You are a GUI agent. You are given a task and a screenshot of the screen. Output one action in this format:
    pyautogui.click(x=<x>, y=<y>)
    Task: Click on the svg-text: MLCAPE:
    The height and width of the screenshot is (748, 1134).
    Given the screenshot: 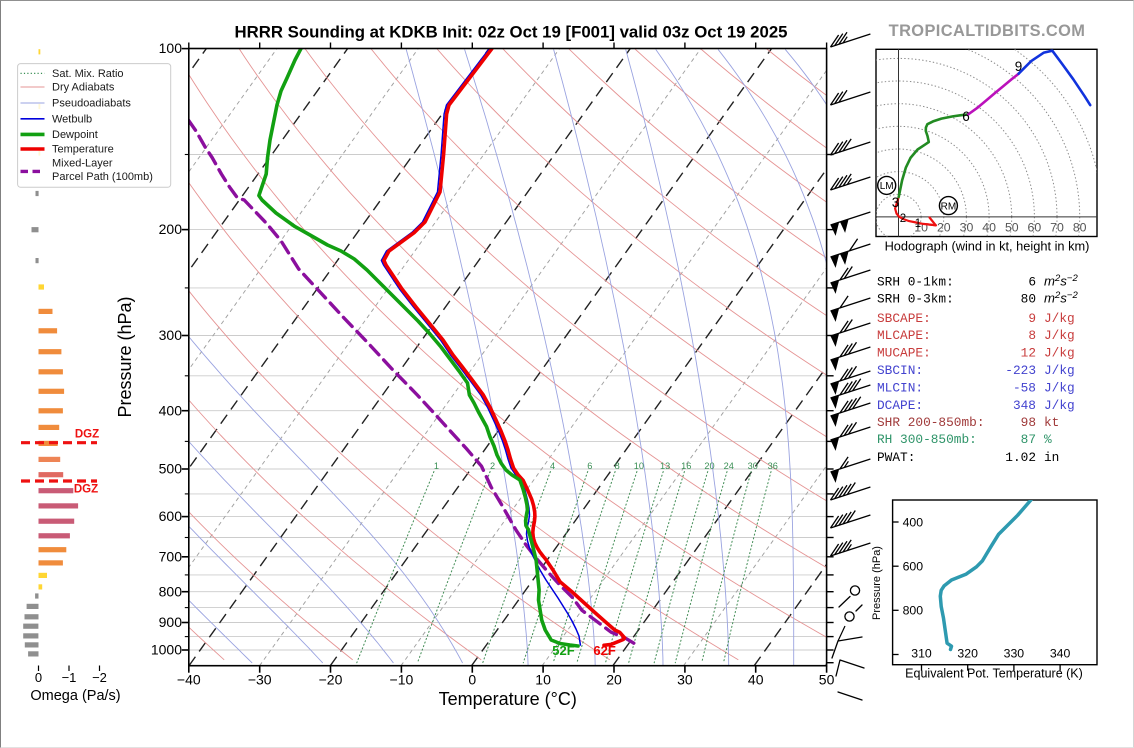 What is the action you would take?
    pyautogui.click(x=904, y=335)
    